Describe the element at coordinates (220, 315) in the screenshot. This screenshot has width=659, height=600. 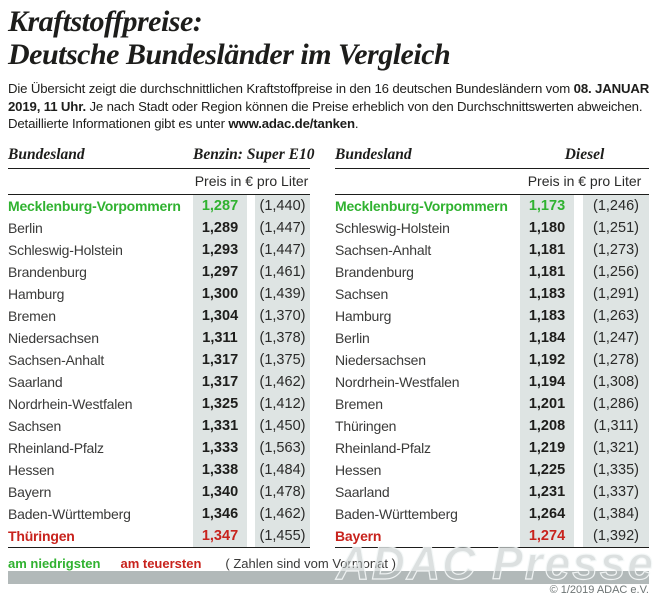
I see `current-price: 1,304` at that location.